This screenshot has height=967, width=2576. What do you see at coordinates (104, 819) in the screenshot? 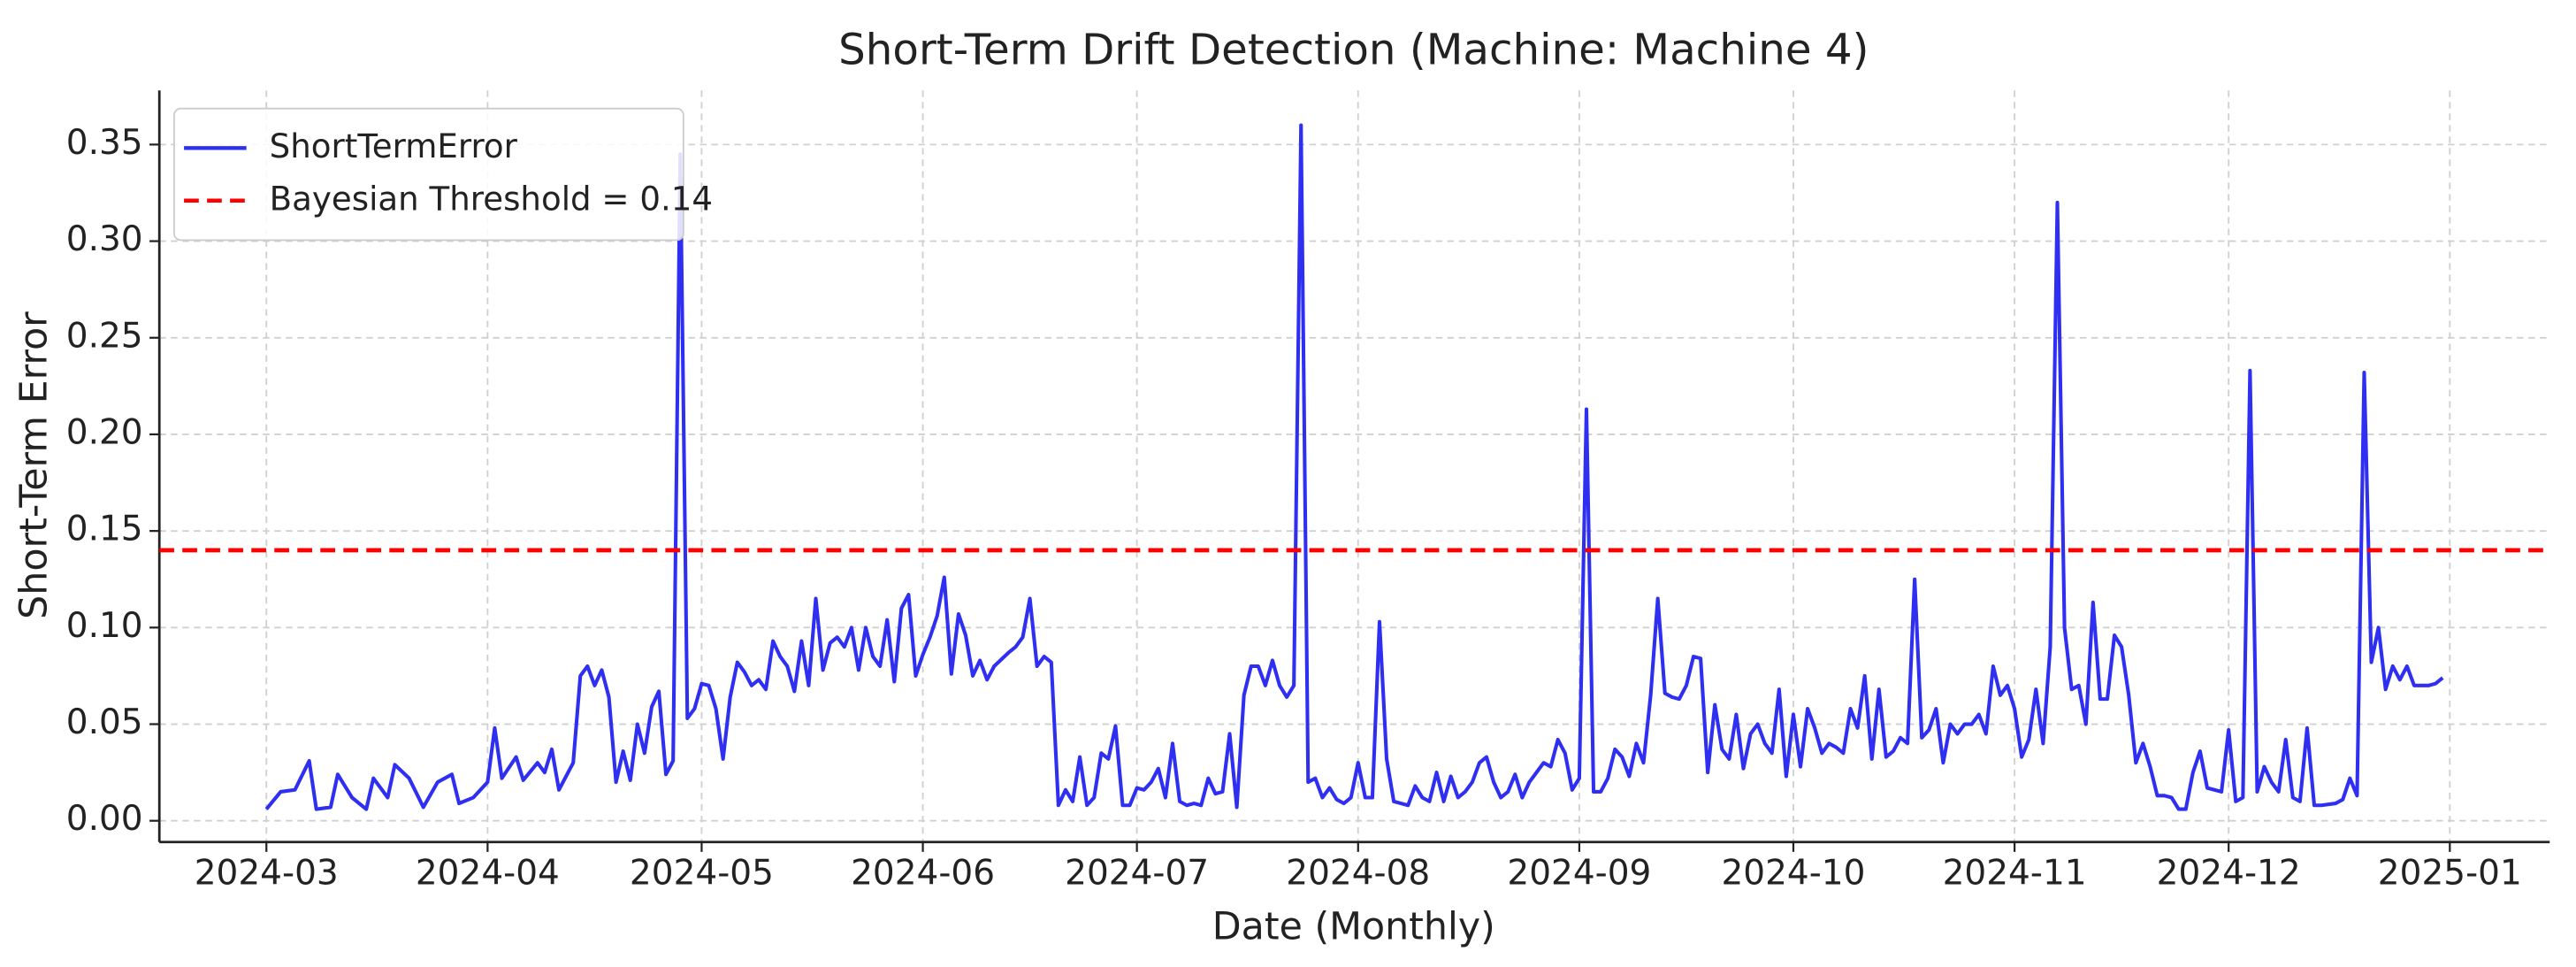
I see `y-tick-label: 0.00` at bounding box center [104, 819].